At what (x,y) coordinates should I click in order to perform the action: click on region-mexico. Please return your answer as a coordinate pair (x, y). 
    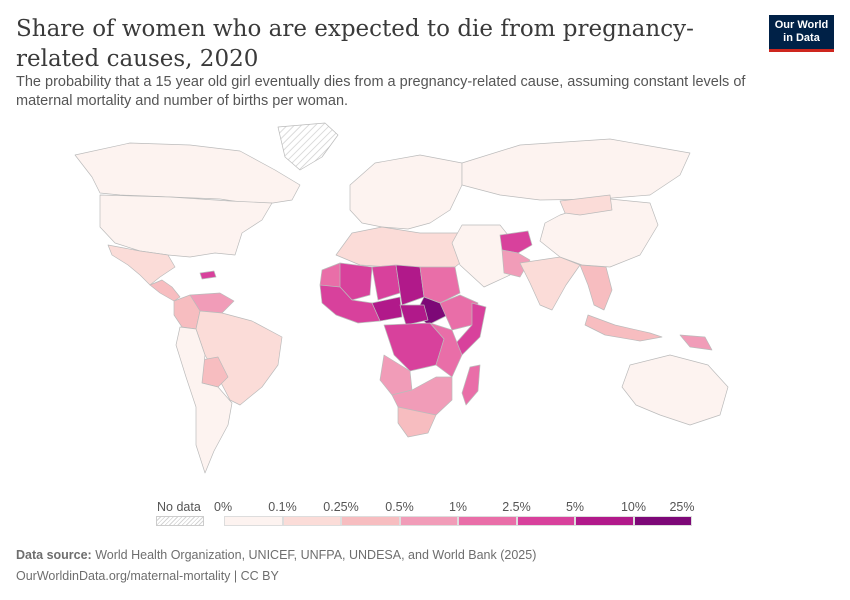
    Looking at the image, I should click on (141, 265).